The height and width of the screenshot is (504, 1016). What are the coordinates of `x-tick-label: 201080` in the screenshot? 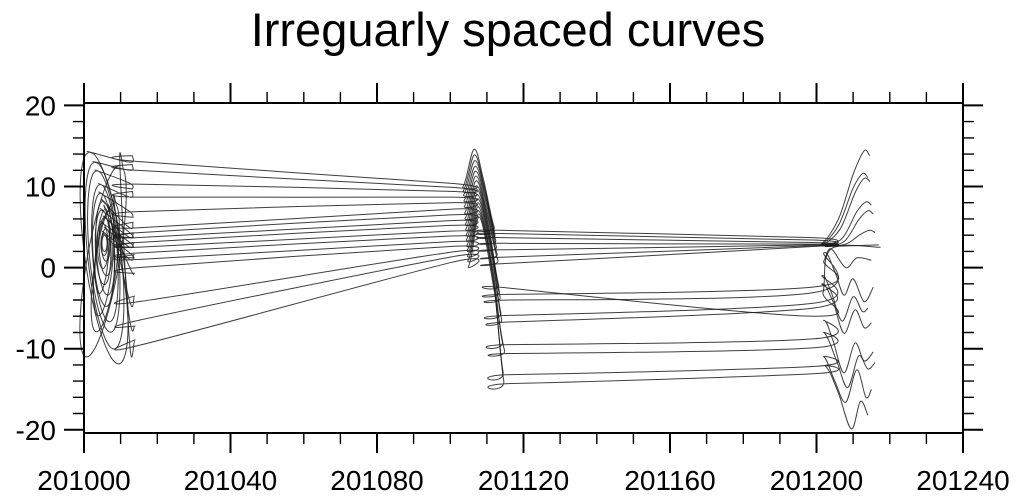 It's located at (376, 480).